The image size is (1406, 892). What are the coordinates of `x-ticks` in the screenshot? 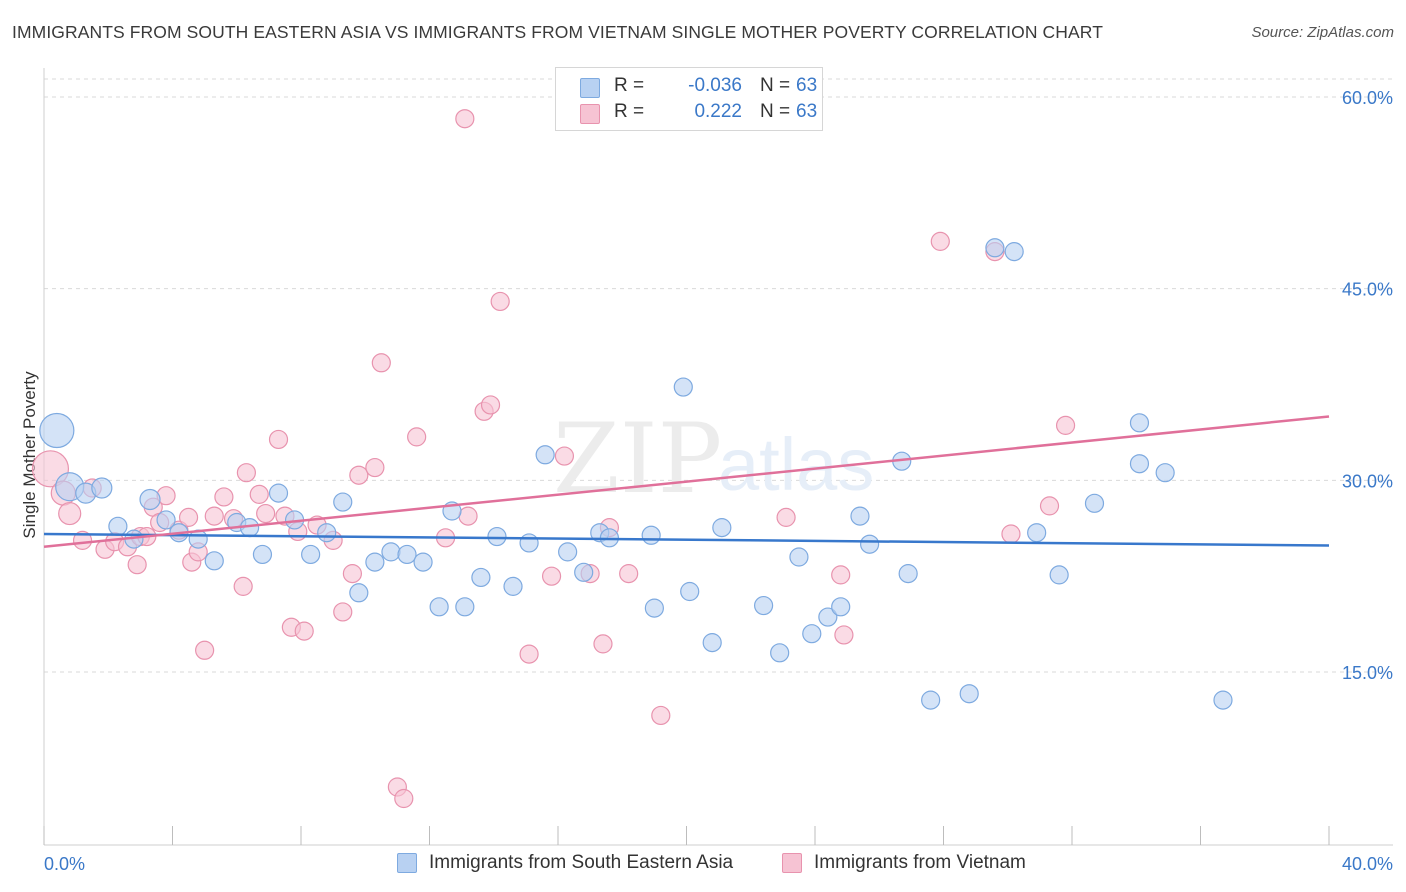 It's located at (686, 835).